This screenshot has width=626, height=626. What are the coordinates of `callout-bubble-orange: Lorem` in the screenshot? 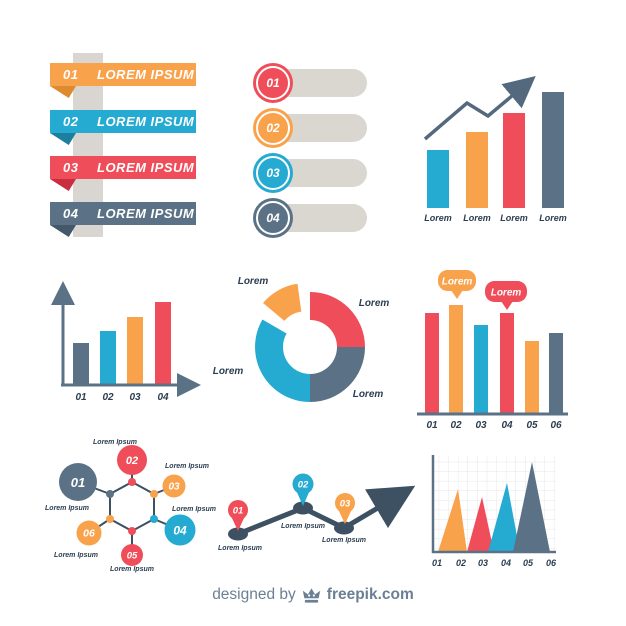 It's located at (457, 284).